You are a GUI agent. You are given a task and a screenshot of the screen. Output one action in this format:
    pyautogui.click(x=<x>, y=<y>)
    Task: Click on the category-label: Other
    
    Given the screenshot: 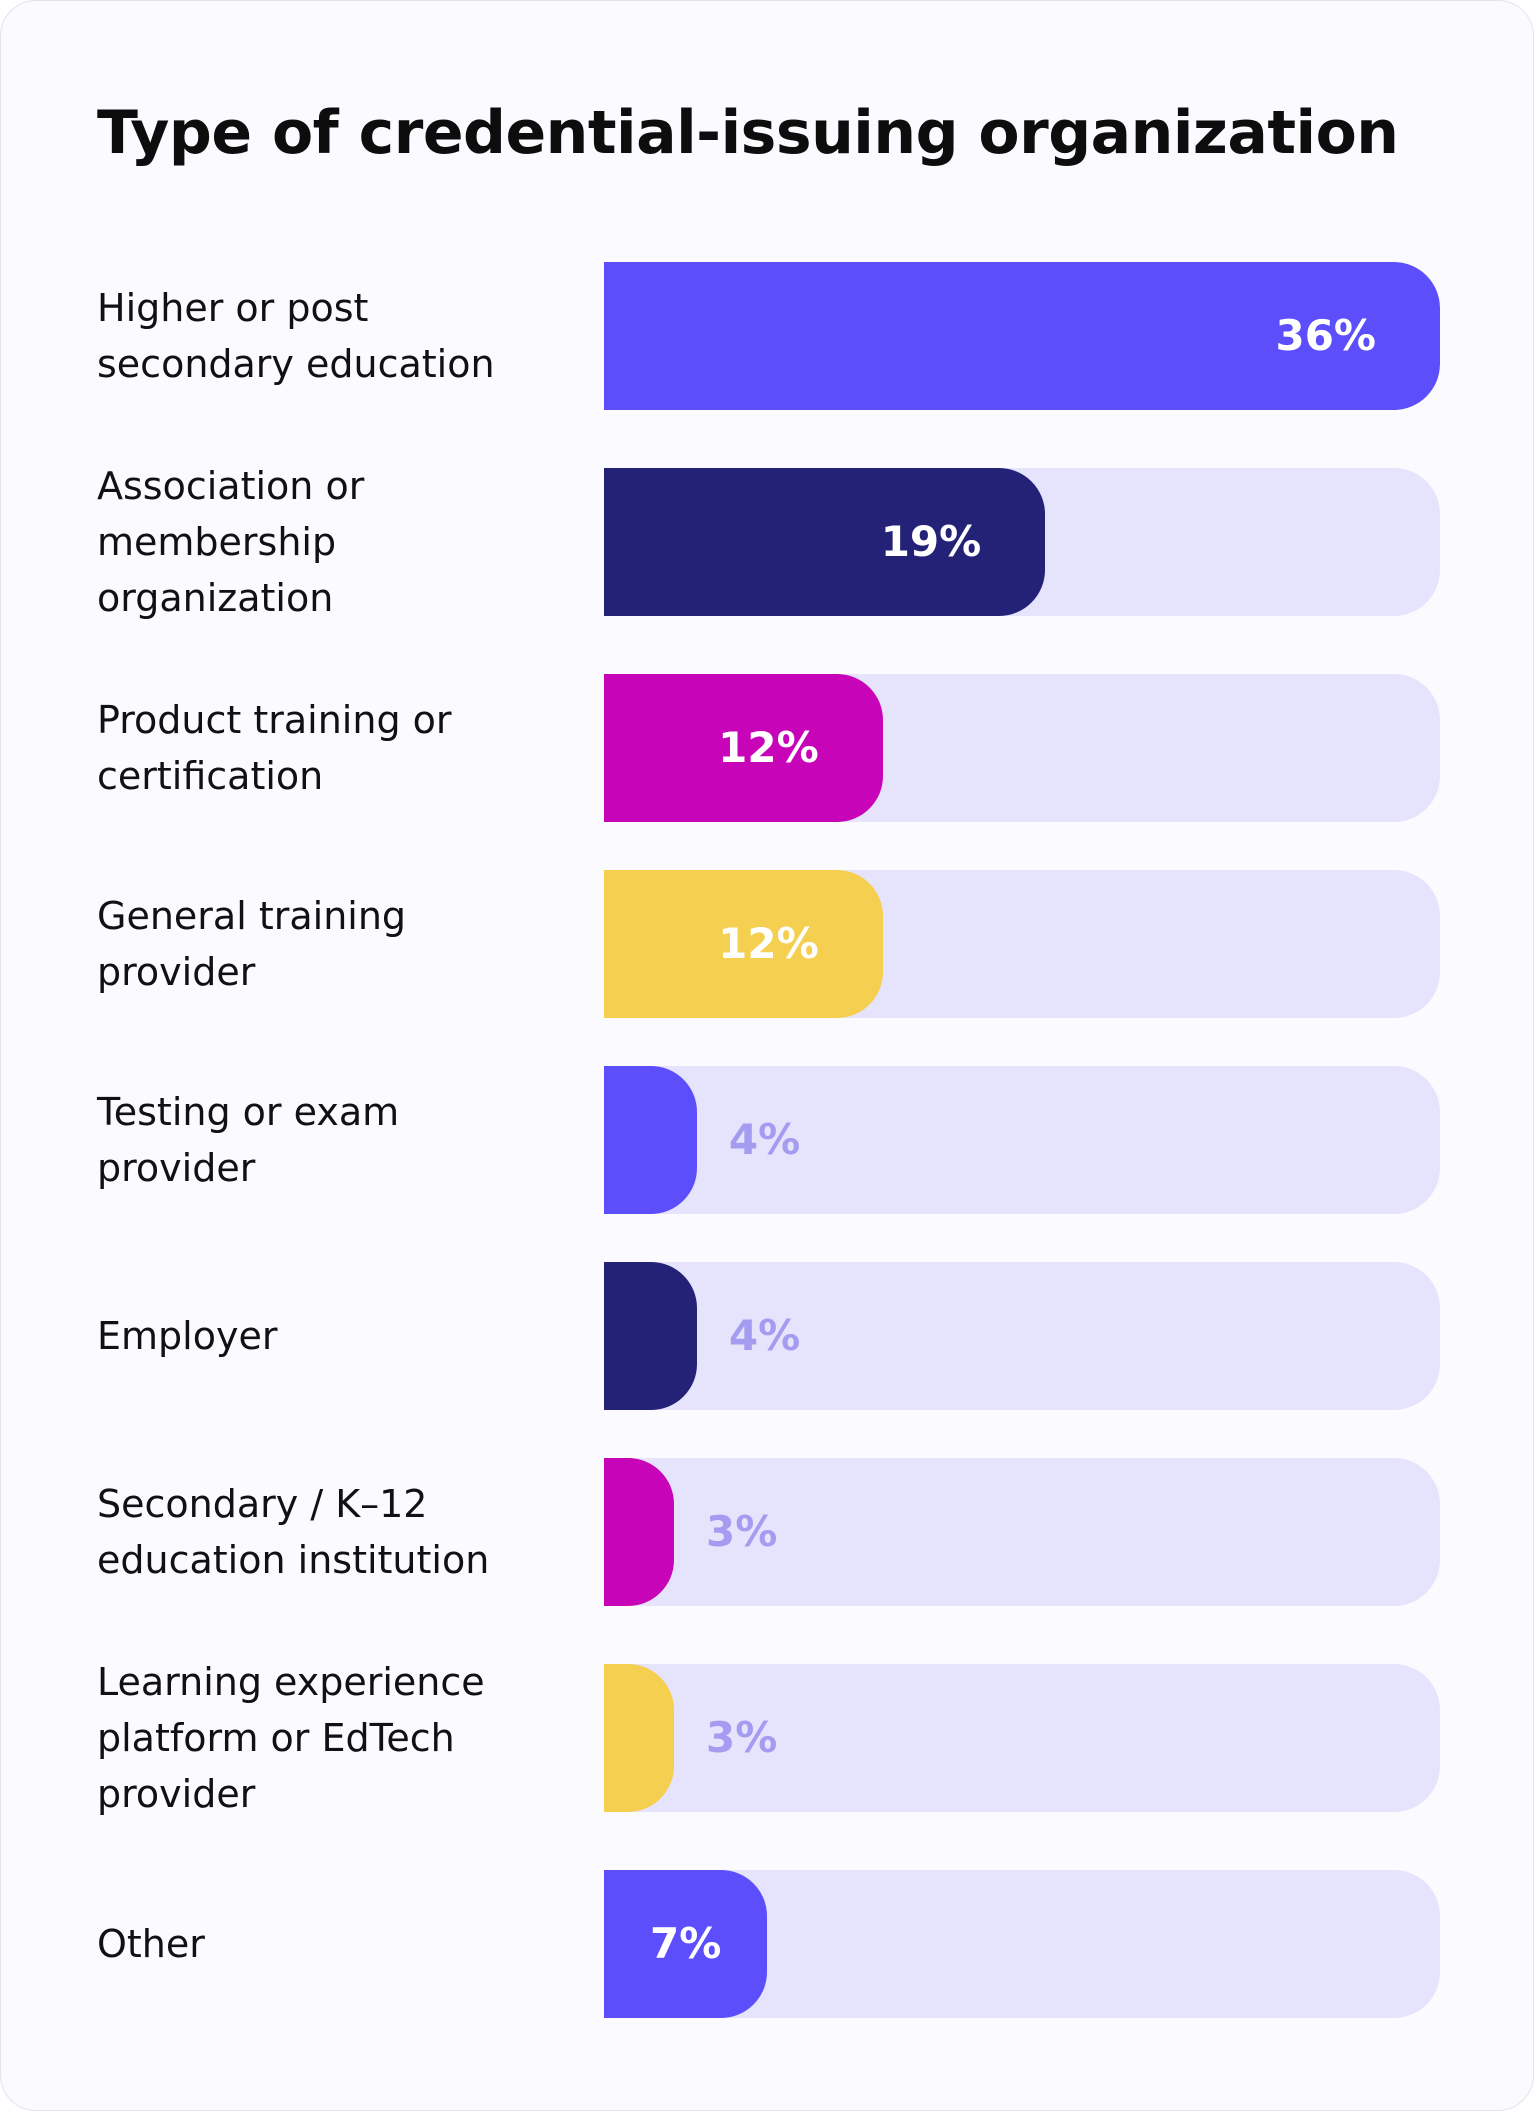 What is the action you would take?
    pyautogui.click(x=151, y=1944)
    